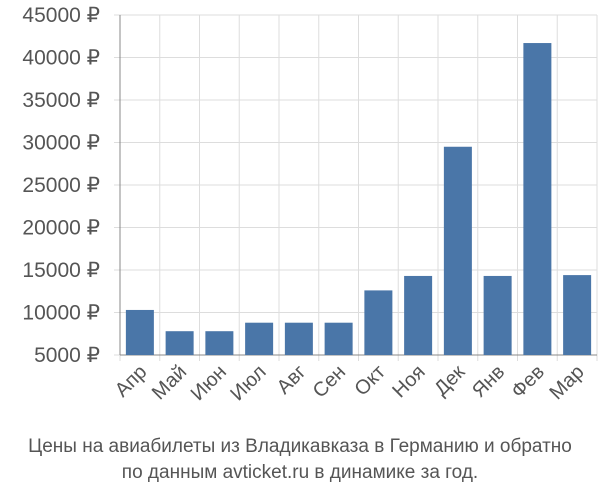  I want to click on x-tick-label: Май, so click(169, 382).